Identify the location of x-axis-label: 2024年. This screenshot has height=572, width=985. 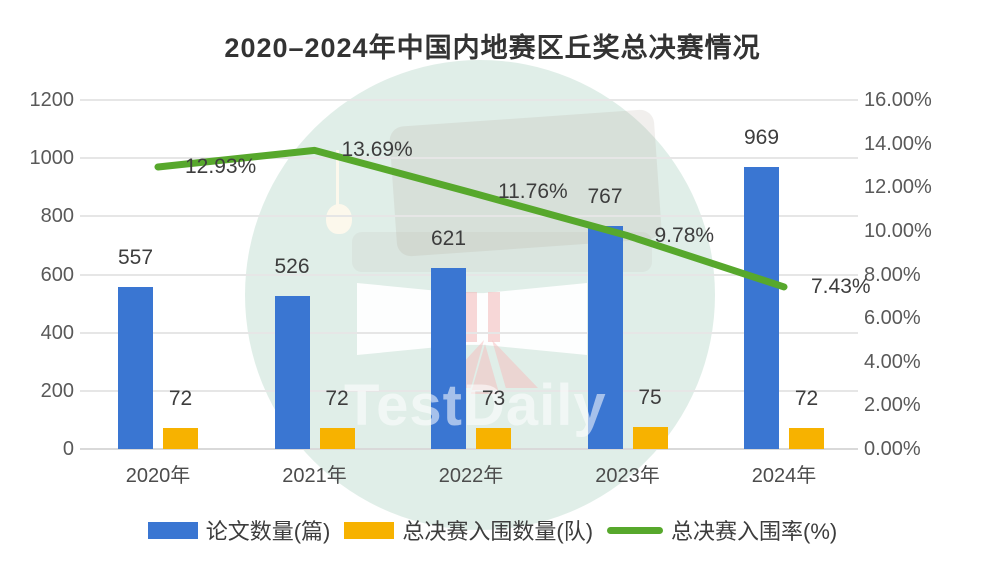
(784, 476).